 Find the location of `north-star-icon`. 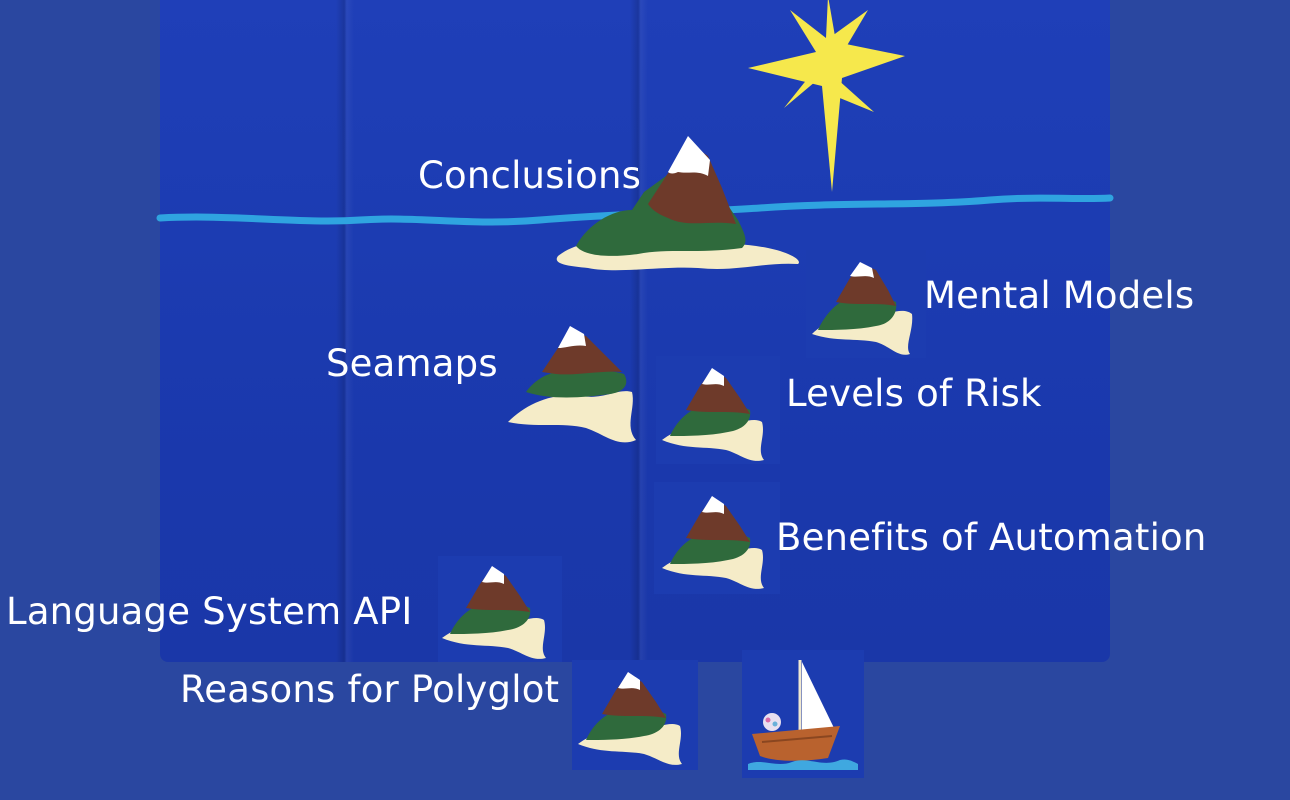

north-star-icon is located at coordinates (826, 96).